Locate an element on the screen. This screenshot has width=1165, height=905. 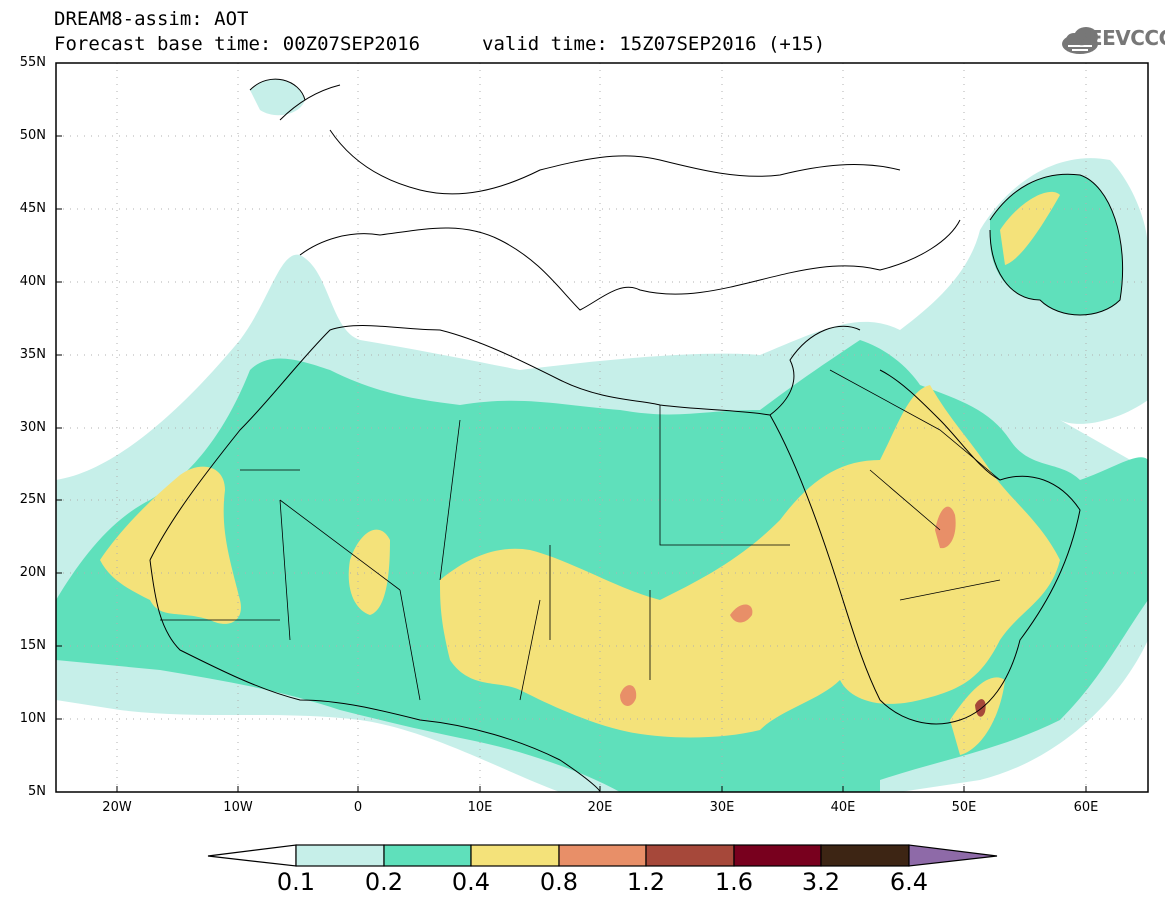
lat-label: 35N is located at coordinates (32, 354).